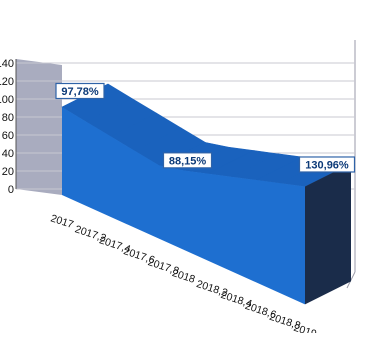 This screenshot has width=381, height=338. I want to click on data-label: 88,15%, so click(188, 161).